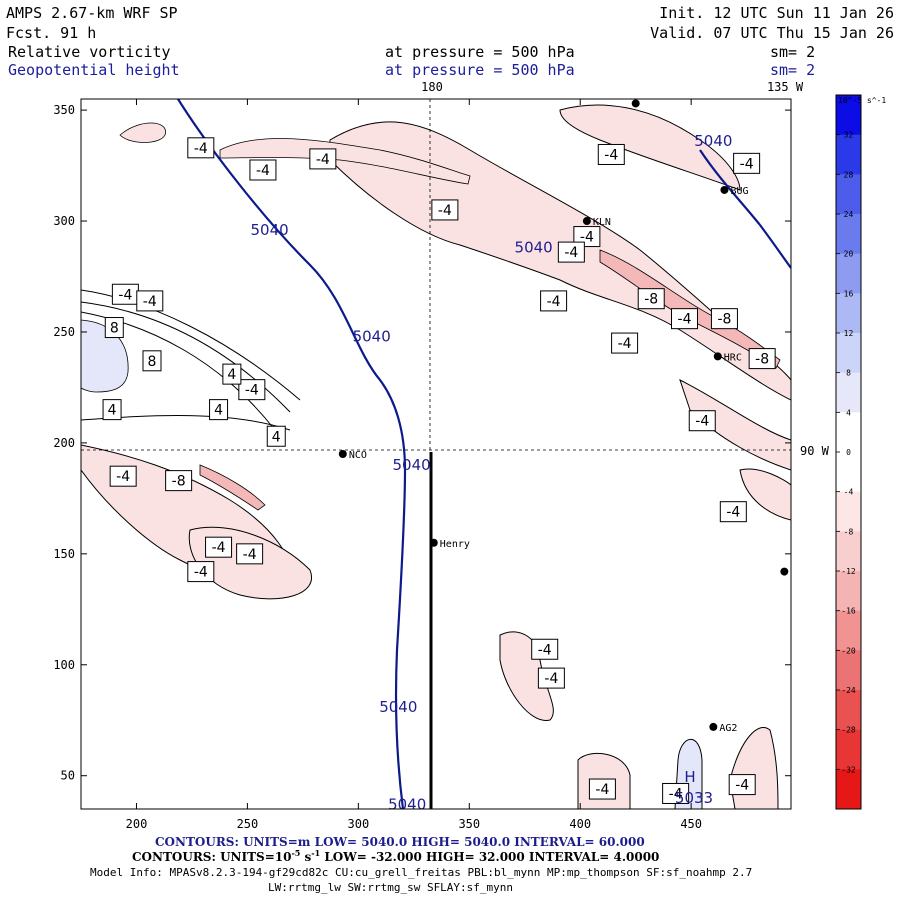  Describe the element at coordinates (848, 611) in the screenshot. I see `colorbar-tick-label: -16` at that location.